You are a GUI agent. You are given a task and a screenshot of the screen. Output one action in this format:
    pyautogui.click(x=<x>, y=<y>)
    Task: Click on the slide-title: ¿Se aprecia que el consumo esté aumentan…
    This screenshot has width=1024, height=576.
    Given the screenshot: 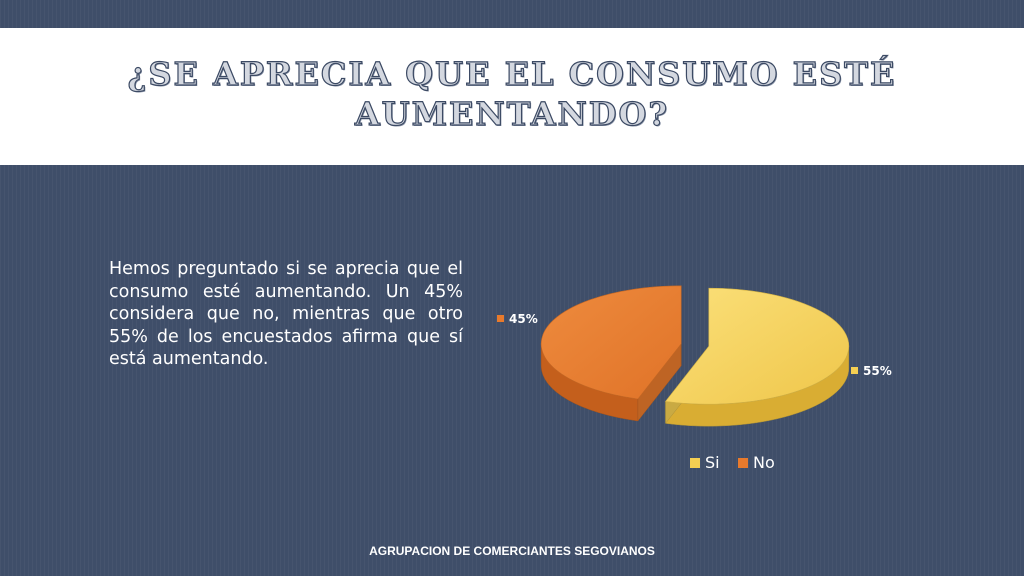 What is the action you would take?
    pyautogui.click(x=512, y=93)
    